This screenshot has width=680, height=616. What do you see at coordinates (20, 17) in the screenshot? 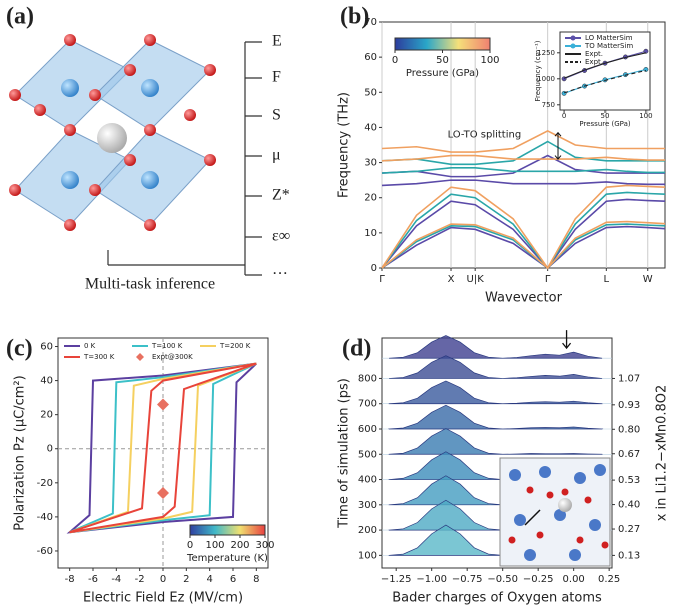
I see `panel-label: (a)` at bounding box center [20, 17].